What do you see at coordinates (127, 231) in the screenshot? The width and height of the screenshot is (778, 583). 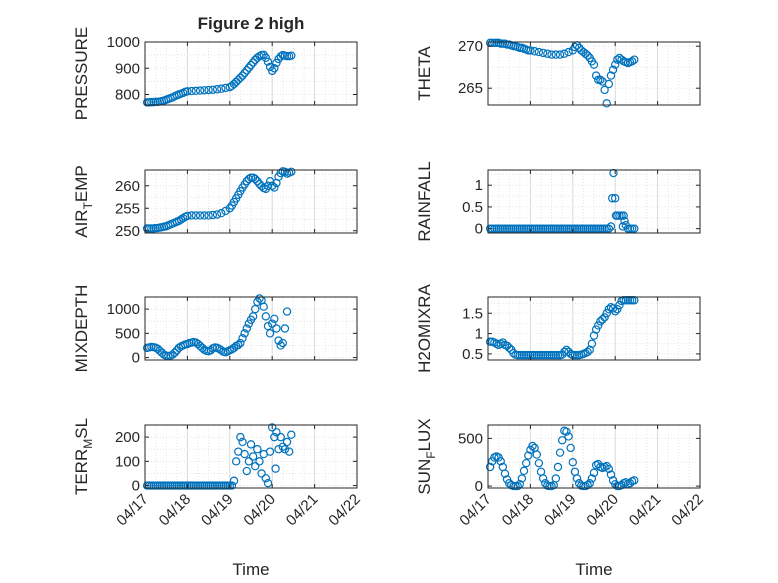 I see `y-tick-label: 250` at bounding box center [127, 231].